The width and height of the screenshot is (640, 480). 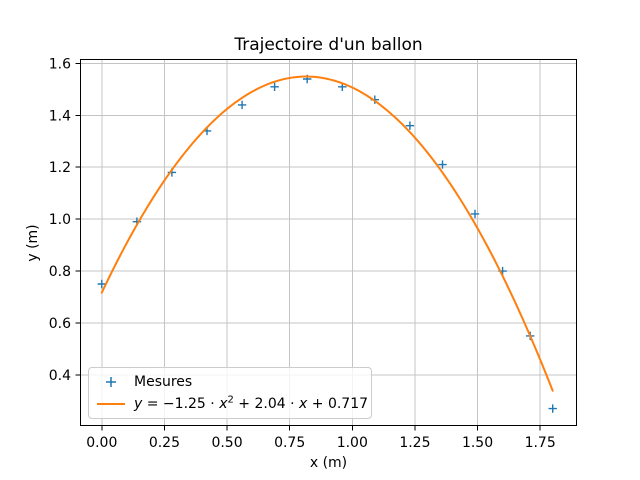 I want to click on y-tick-label: 1.2, so click(x=60, y=168).